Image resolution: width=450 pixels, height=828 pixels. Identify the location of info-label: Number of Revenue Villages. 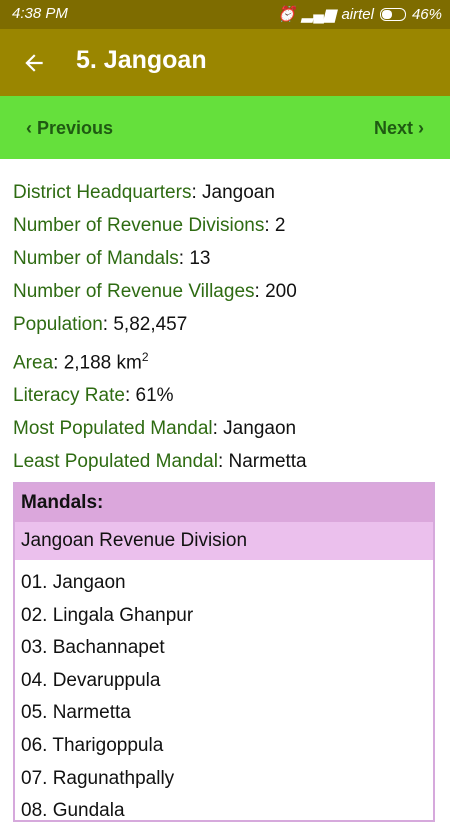
(134, 291).